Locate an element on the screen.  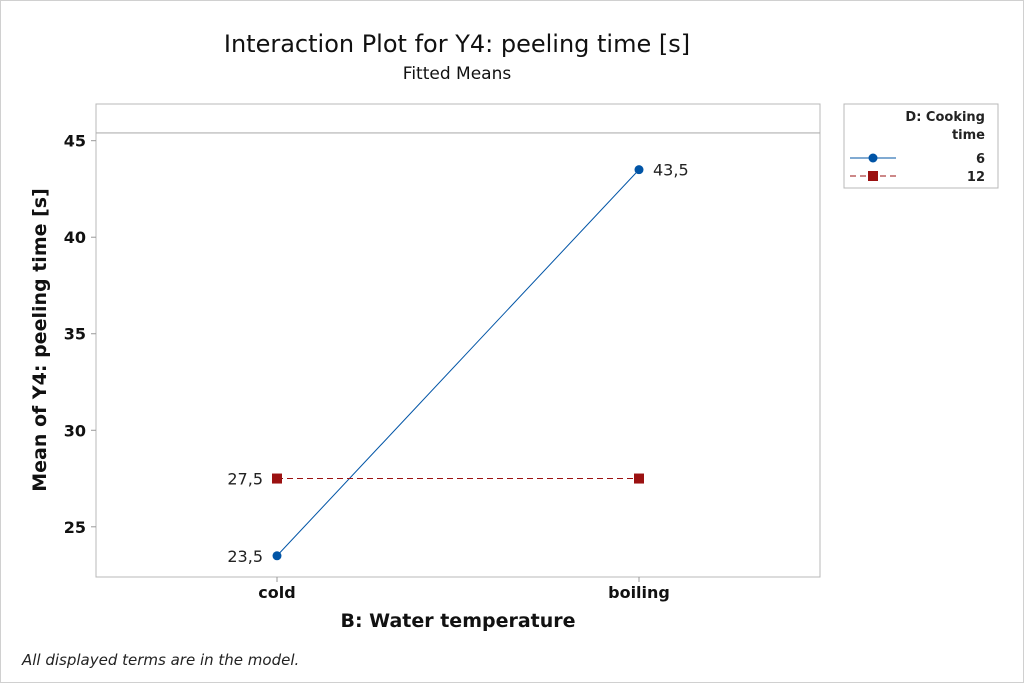
footnote: All displayed terms are in the model. is located at coordinates (160, 660).